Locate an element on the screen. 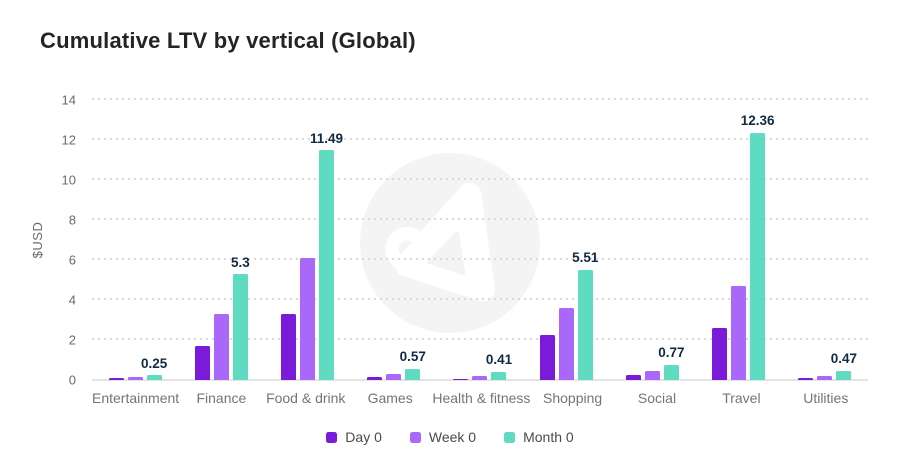  bar-day-0-health-fitness is located at coordinates (461, 379).